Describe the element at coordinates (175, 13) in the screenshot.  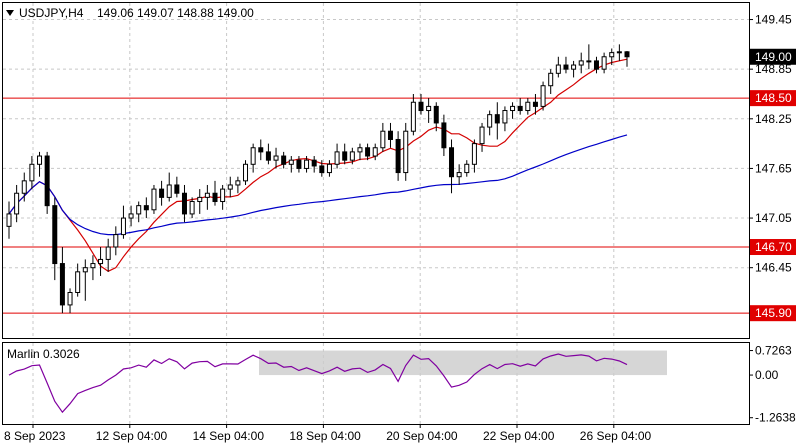
I see `ohlc-label: 149.06 149.07 148.88 149.00` at that location.